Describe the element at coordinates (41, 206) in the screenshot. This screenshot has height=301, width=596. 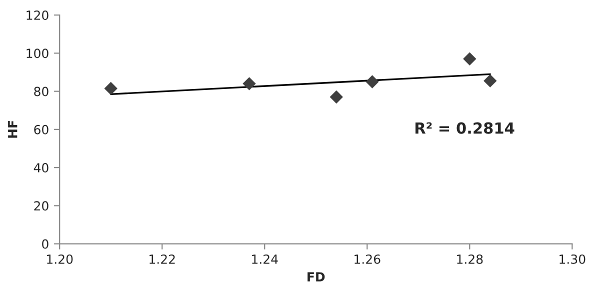
I see `y-tick-label: 20` at that location.